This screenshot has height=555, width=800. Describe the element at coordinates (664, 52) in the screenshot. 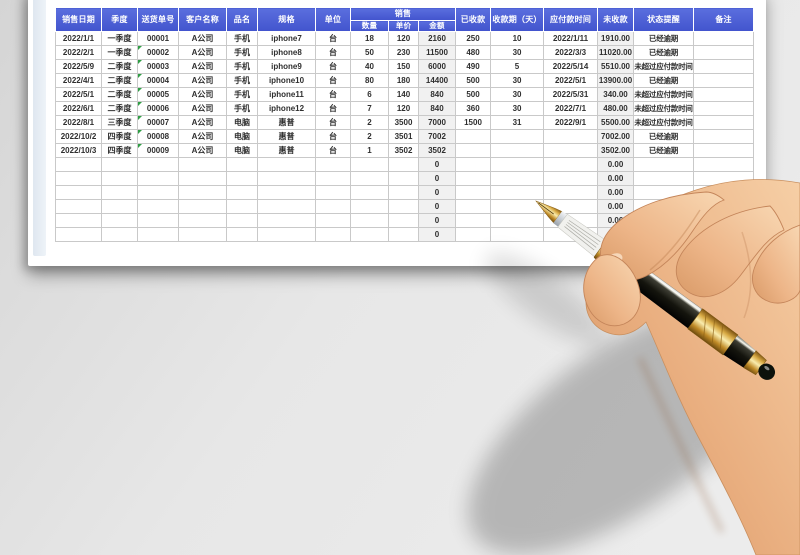

I see `cell-status: 已经逾期` at that location.